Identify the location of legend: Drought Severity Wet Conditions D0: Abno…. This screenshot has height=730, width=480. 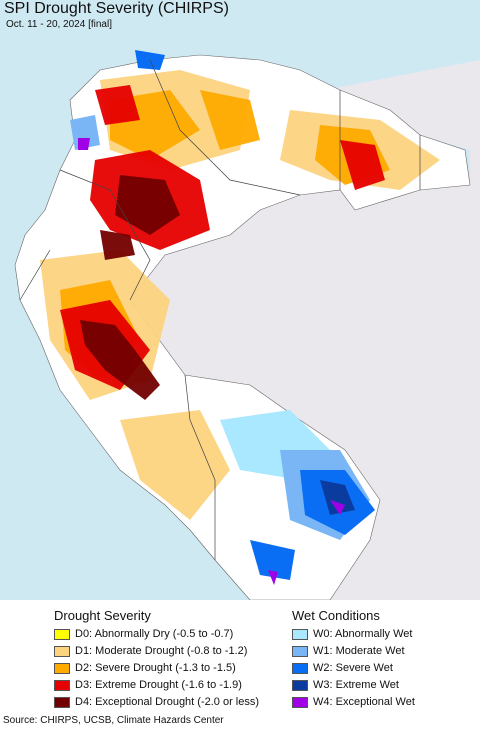
(240, 658).